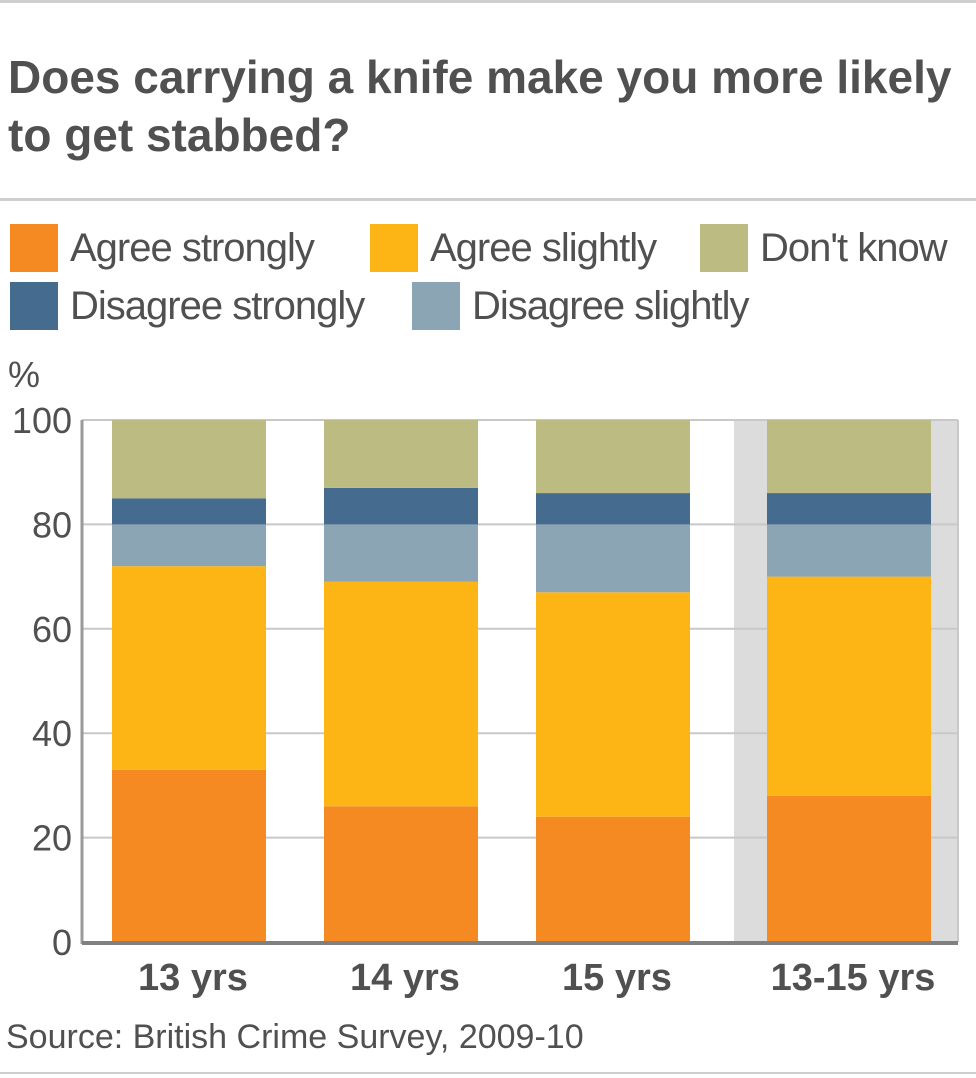  I want to click on bar-segment-15-yrs-agree-strongly, so click(613, 879).